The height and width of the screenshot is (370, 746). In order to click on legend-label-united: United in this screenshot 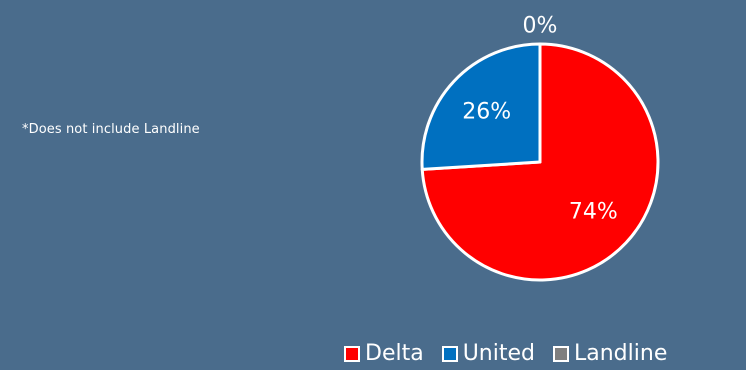, I will do `click(498, 353)`.